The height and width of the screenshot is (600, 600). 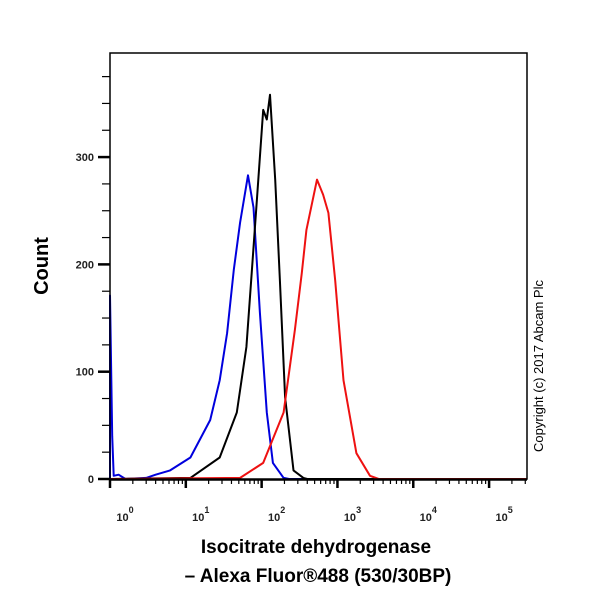 I want to click on x-axis-label-line2: – Alexa Fluor®488 (530/30BP), so click(x=318, y=576).